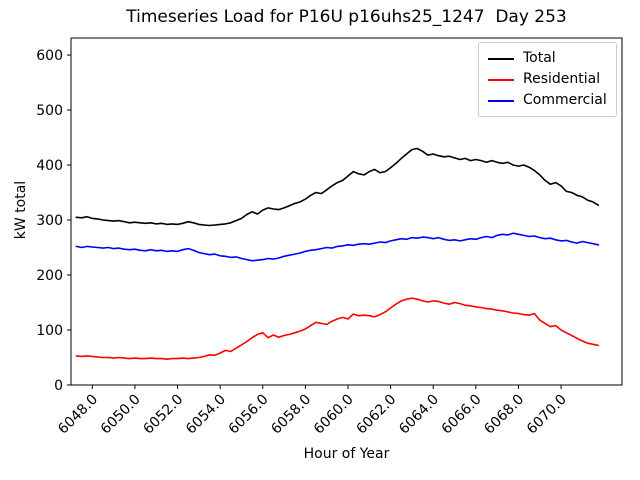  What do you see at coordinates (376, 415) in the screenshot?
I see `x-tick-label: 6062.0` at bounding box center [376, 415].